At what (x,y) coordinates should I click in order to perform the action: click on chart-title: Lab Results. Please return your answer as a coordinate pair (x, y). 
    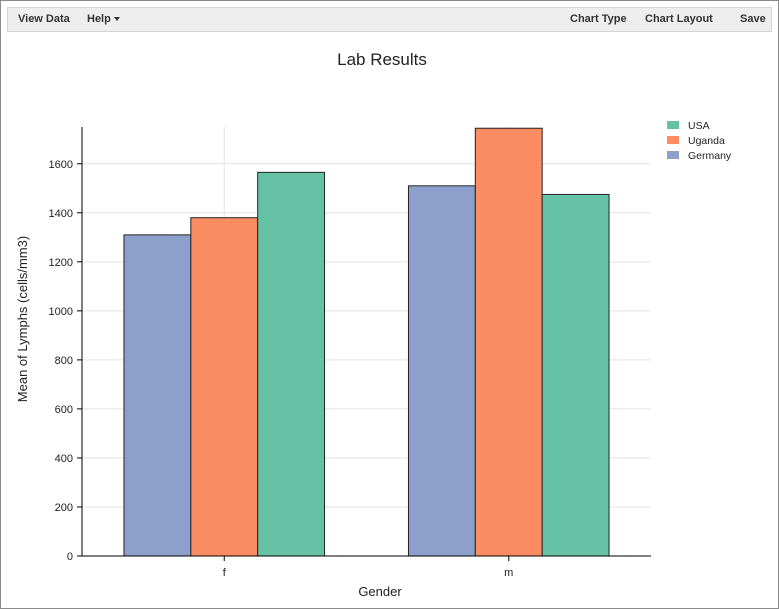
    Looking at the image, I should click on (382, 59).